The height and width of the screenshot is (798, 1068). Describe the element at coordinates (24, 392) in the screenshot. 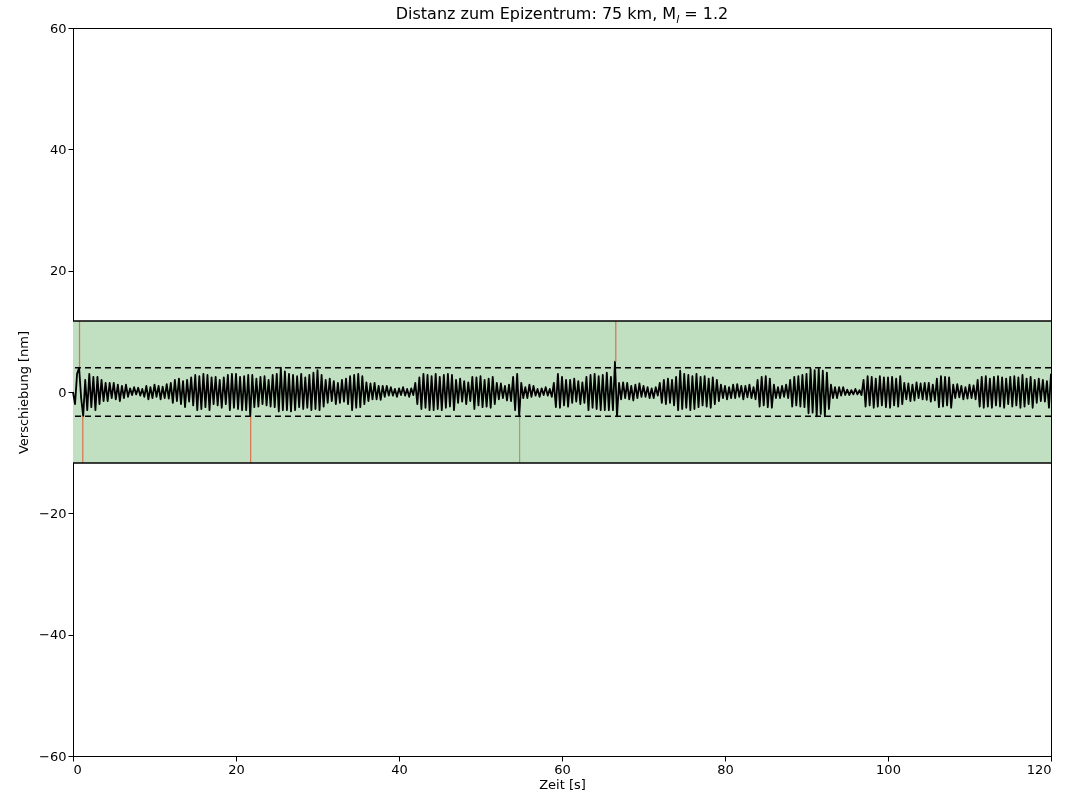

I see `y-axis-title: Verschiebung [nm]` at that location.